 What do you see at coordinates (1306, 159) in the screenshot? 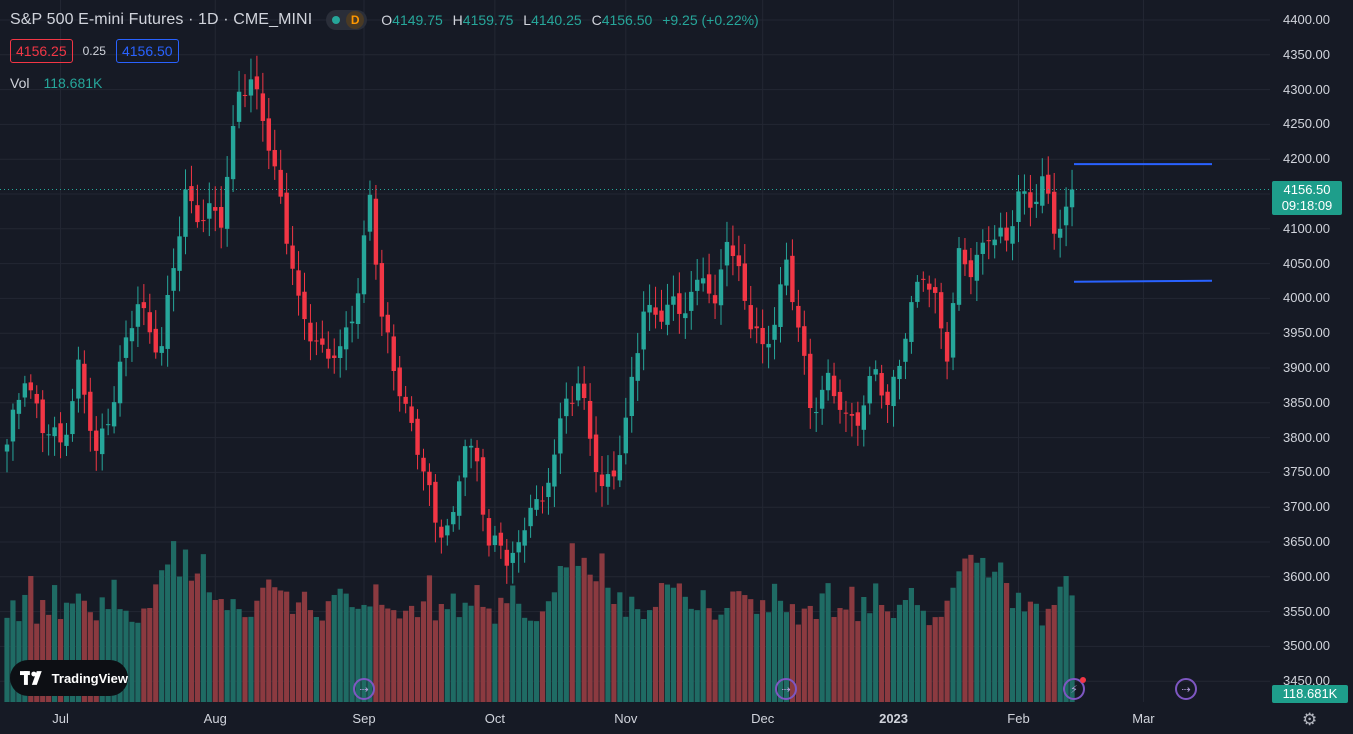
I see `price-axis-tick: 4200.00` at bounding box center [1306, 159].